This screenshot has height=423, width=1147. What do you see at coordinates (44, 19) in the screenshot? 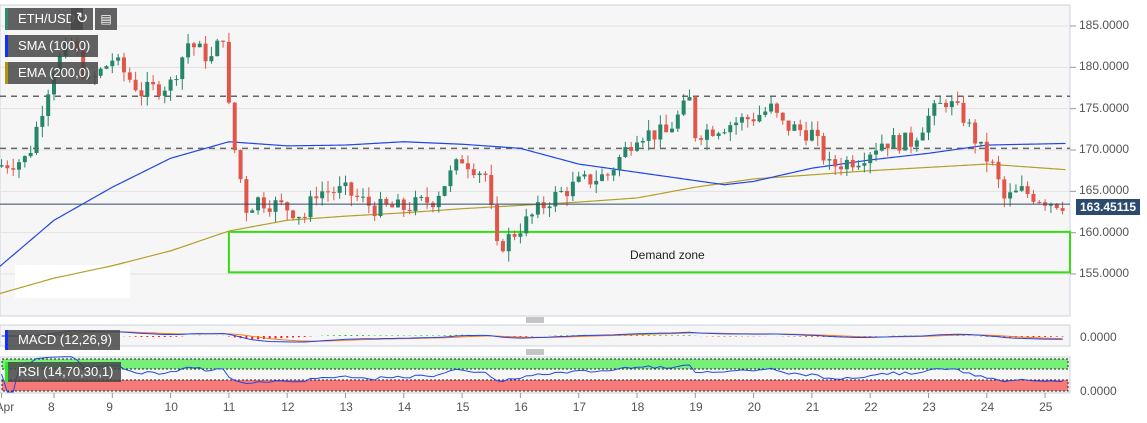
I see `symbol-label: ETH/USD` at bounding box center [44, 19].